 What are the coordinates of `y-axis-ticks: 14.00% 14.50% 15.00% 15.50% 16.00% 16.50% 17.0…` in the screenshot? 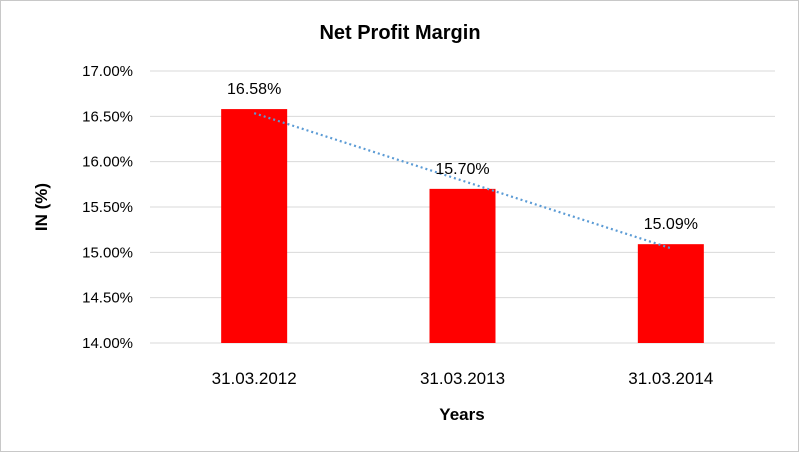 It's located at (107, 207).